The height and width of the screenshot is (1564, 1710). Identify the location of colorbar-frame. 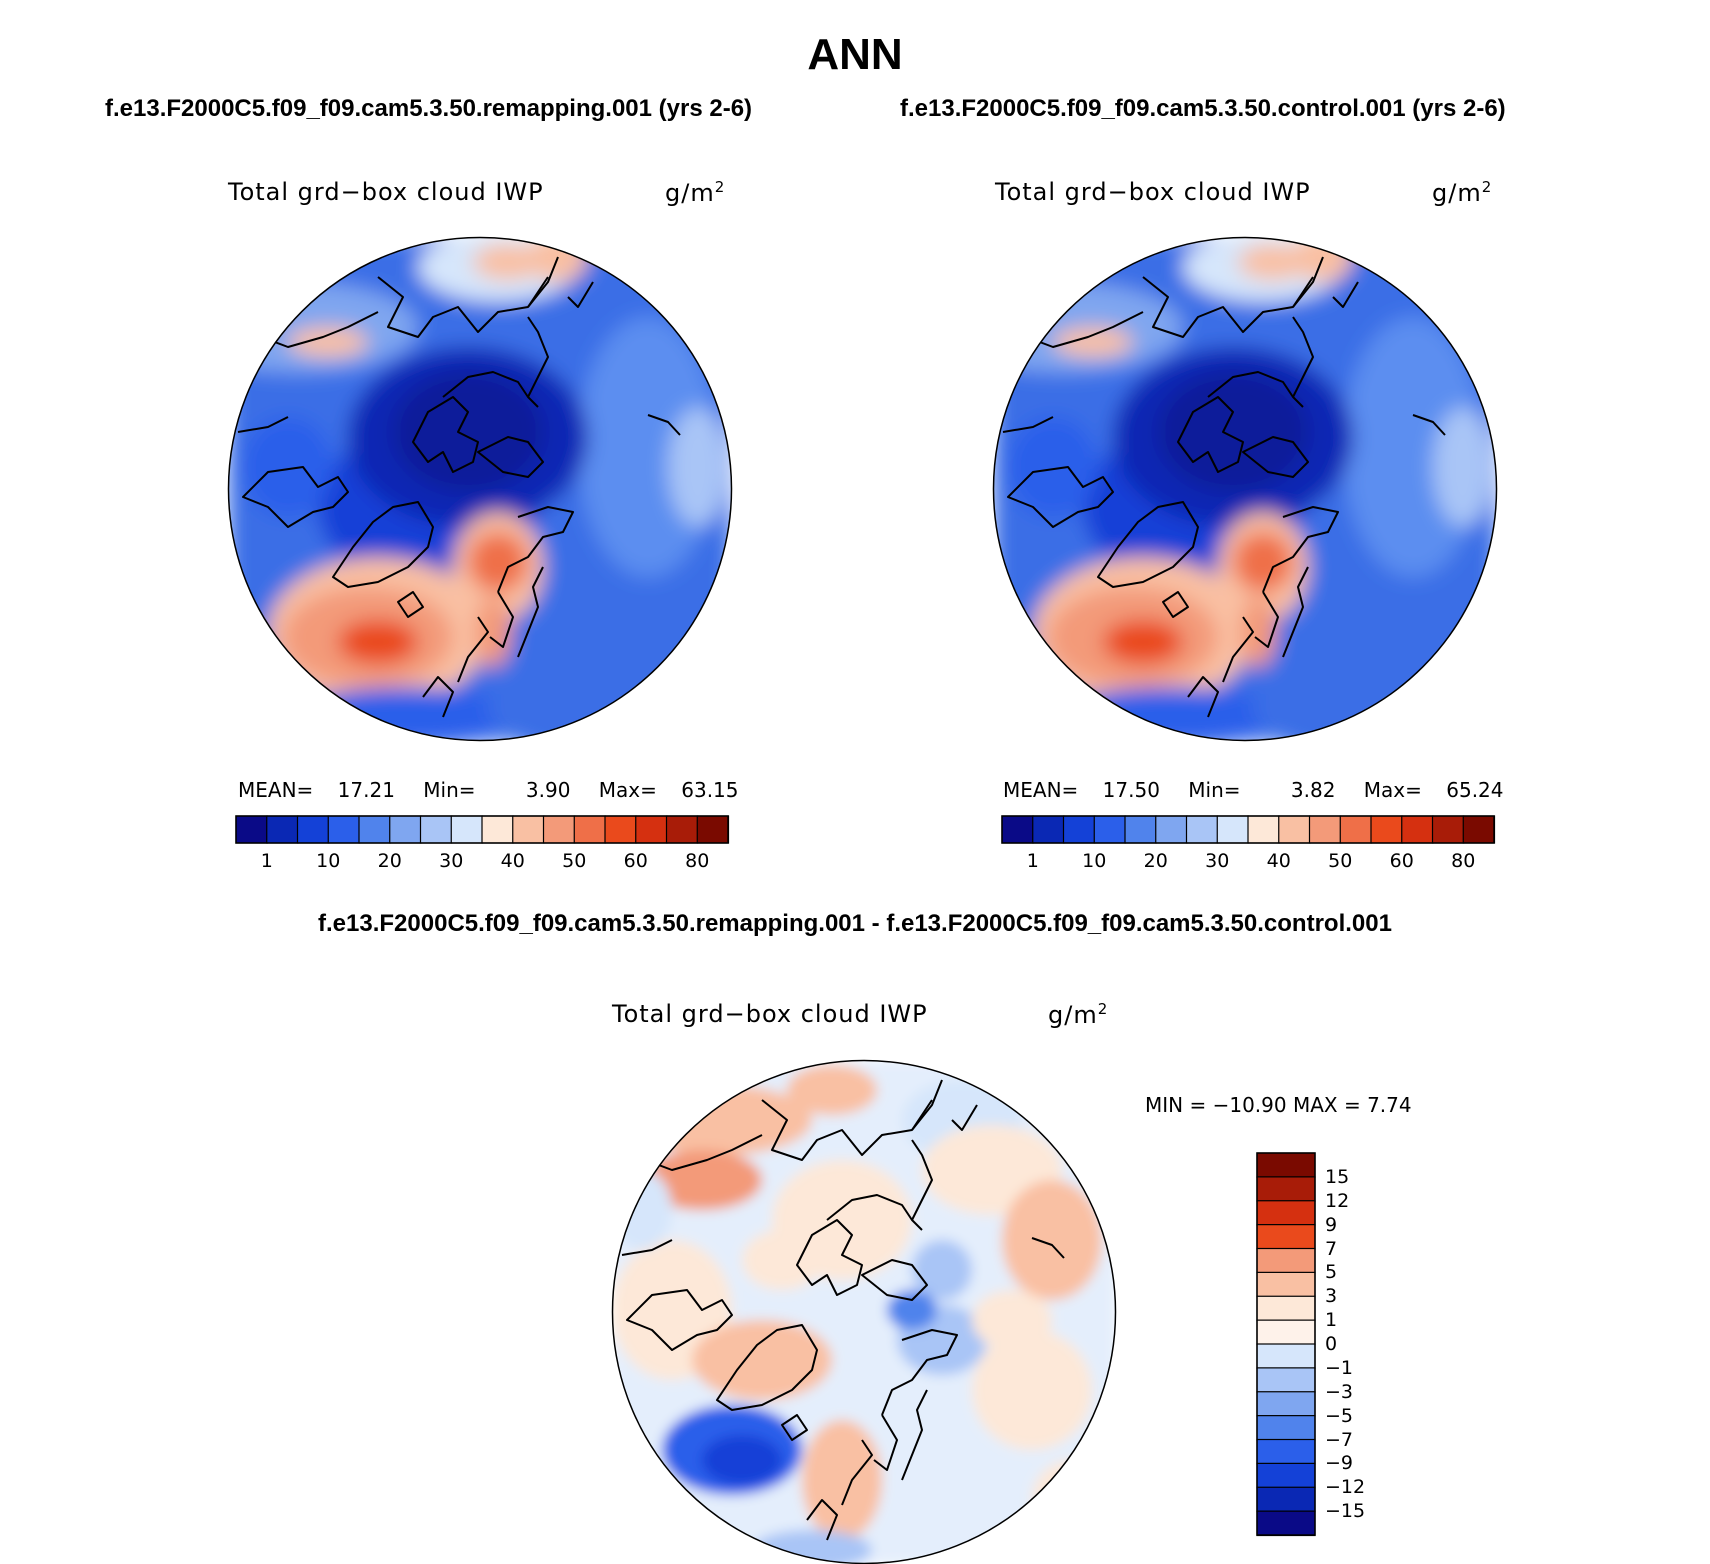
(482, 829).